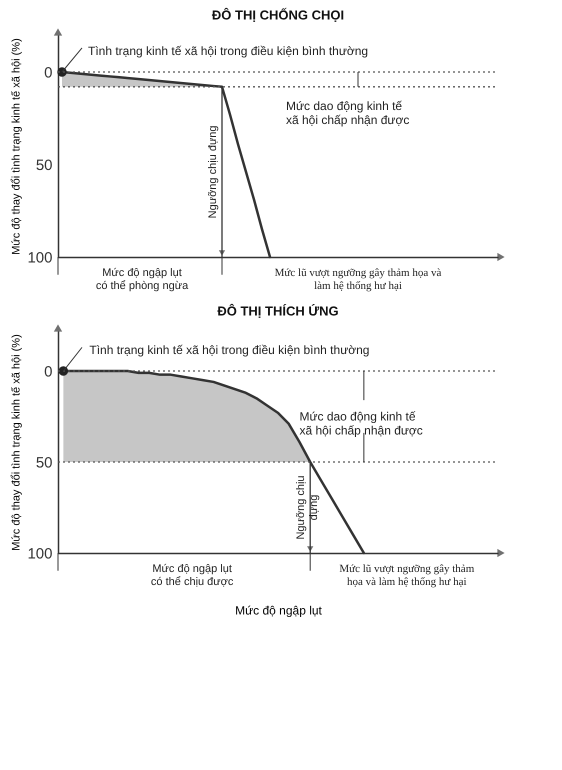 The width and height of the screenshot is (562, 770). I want to click on text: Mức độ ngập lụt có thể chịu được, so click(192, 575).